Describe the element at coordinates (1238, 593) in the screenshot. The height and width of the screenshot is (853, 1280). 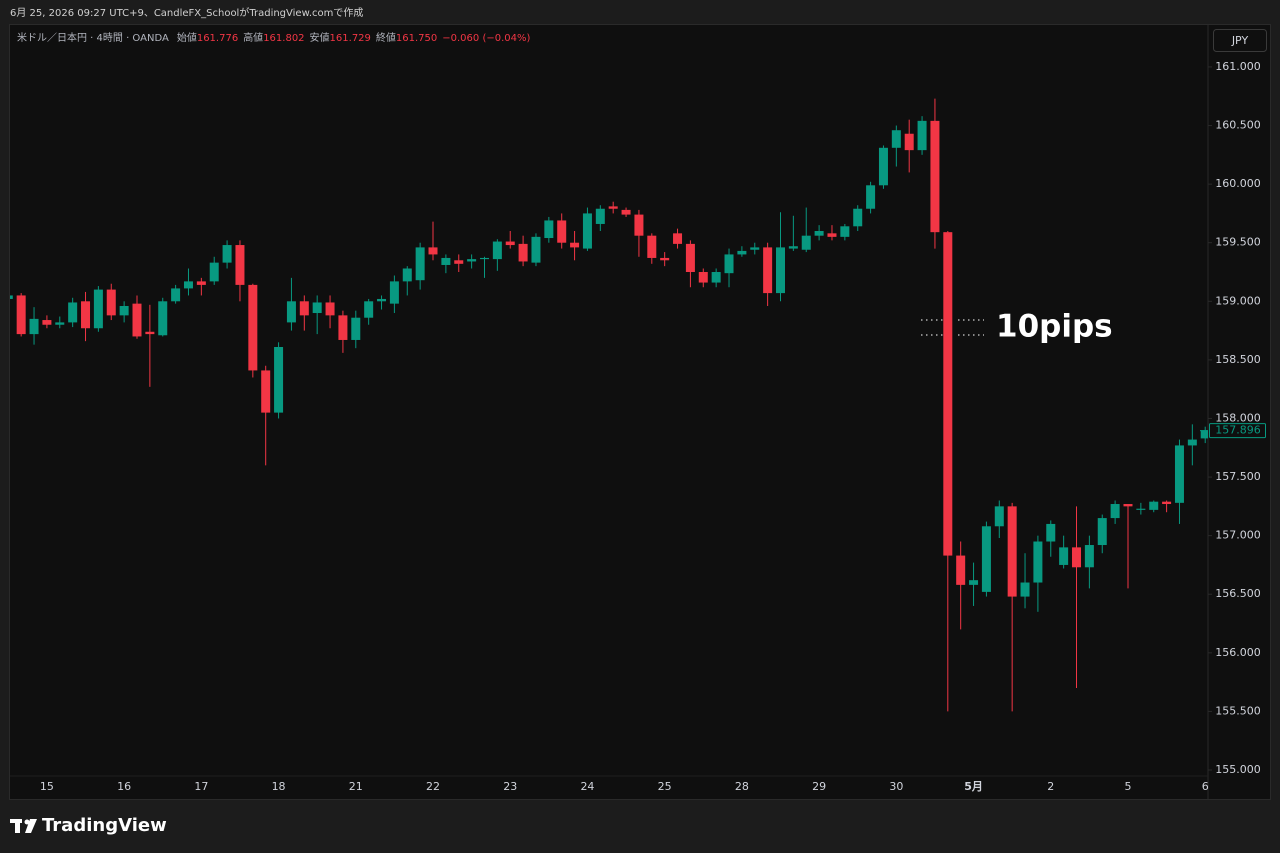
I see `y-tick-label: 156.500` at that location.